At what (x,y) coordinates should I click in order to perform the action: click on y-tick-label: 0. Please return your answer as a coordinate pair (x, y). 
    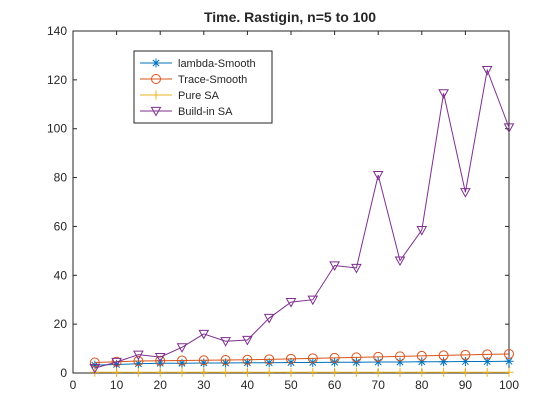
    Looking at the image, I should click on (63, 373).